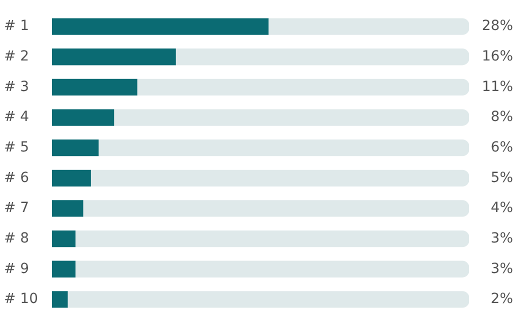 Image resolution: width=529 pixels, height=326 pixels. I want to click on y-tick-label: # 1, so click(17, 26).